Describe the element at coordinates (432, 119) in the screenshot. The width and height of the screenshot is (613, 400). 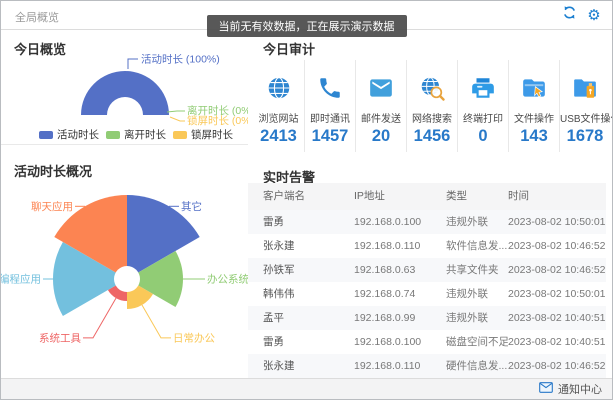
I see `stat-label: 网络搜索` at that location.